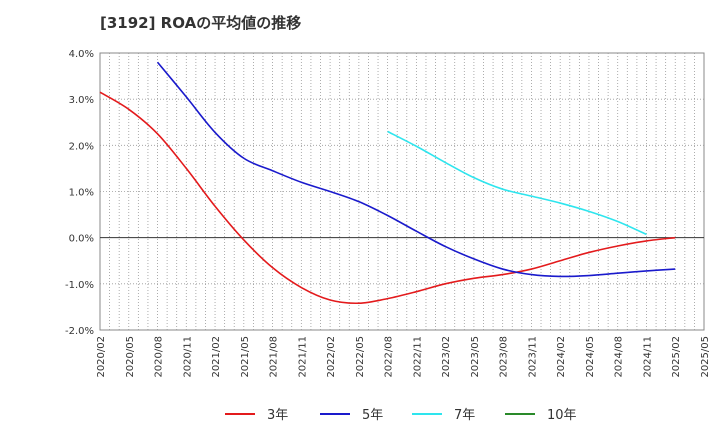  What do you see at coordinates (159, 357) in the screenshot?
I see `x-tick-label: 2020/08` at bounding box center [159, 357].